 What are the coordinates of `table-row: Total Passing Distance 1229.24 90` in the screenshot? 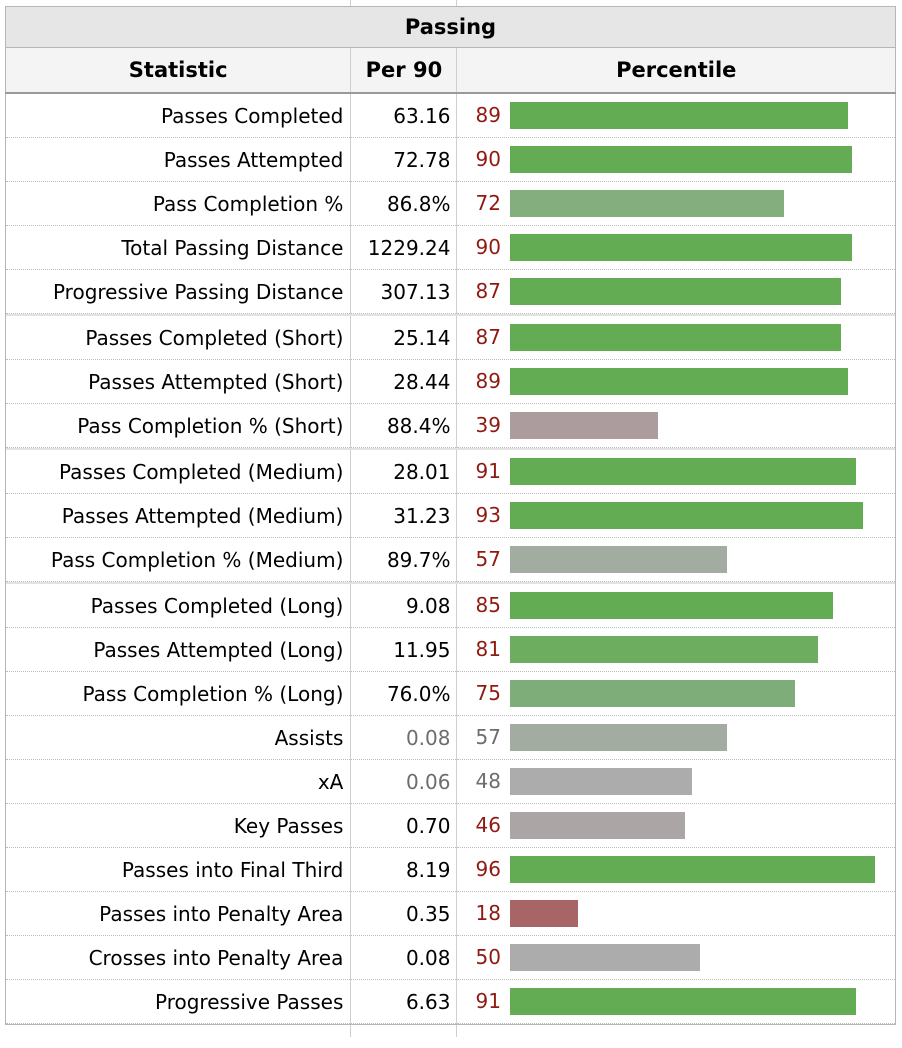 It's located at (450, 247).